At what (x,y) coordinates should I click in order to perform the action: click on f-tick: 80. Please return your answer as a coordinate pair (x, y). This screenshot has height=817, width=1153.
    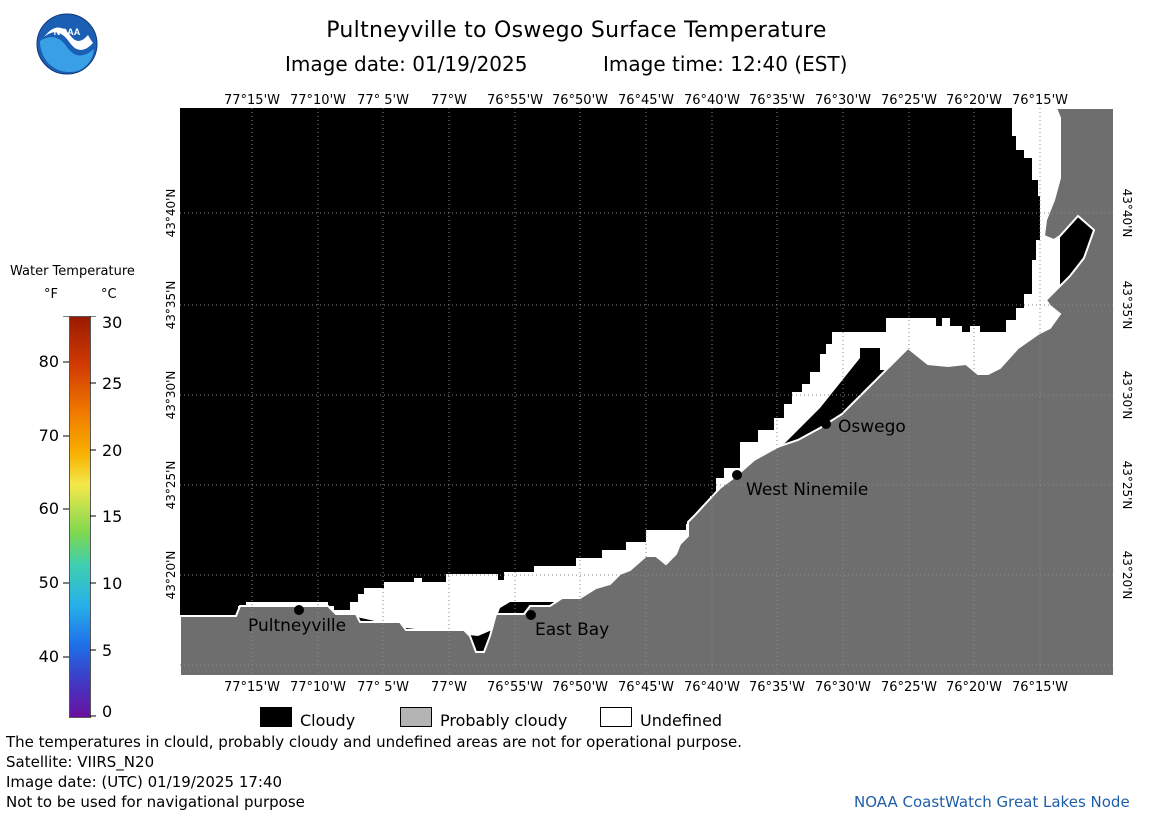
    Looking at the image, I should click on (48, 361).